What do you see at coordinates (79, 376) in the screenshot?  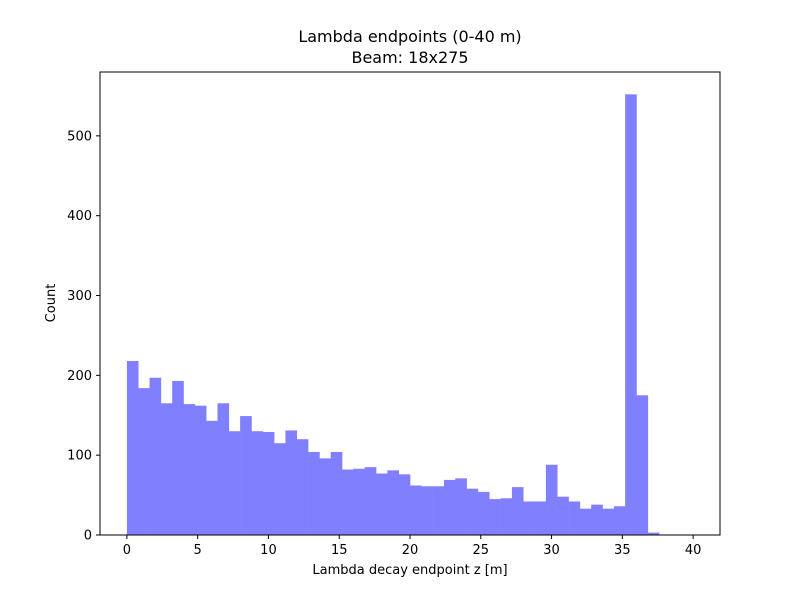 I see `y-tick-label: 200` at bounding box center [79, 376].